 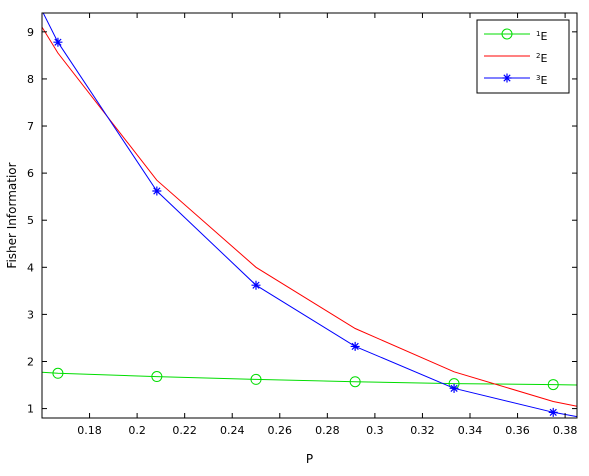 I want to click on y-tick-label: 8, so click(x=30, y=79).